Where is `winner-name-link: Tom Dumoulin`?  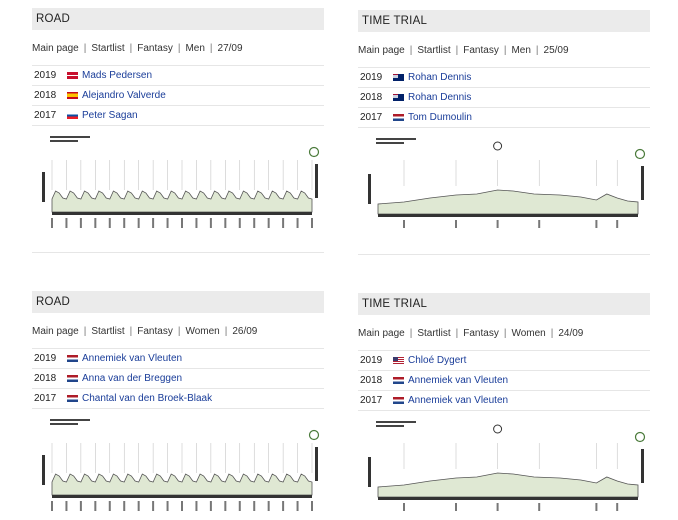
winner-name-link: Tom Dumoulin is located at coordinates (440, 117).